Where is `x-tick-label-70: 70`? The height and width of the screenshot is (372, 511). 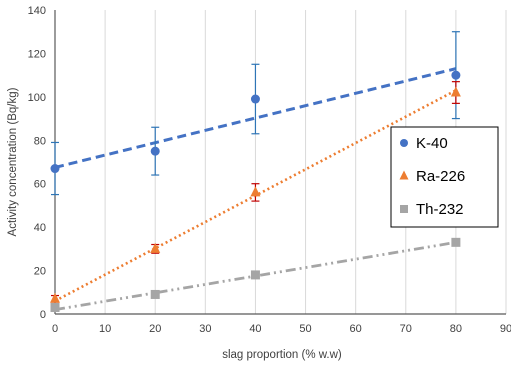
x-tick-label-70: 70 is located at coordinates (406, 329).